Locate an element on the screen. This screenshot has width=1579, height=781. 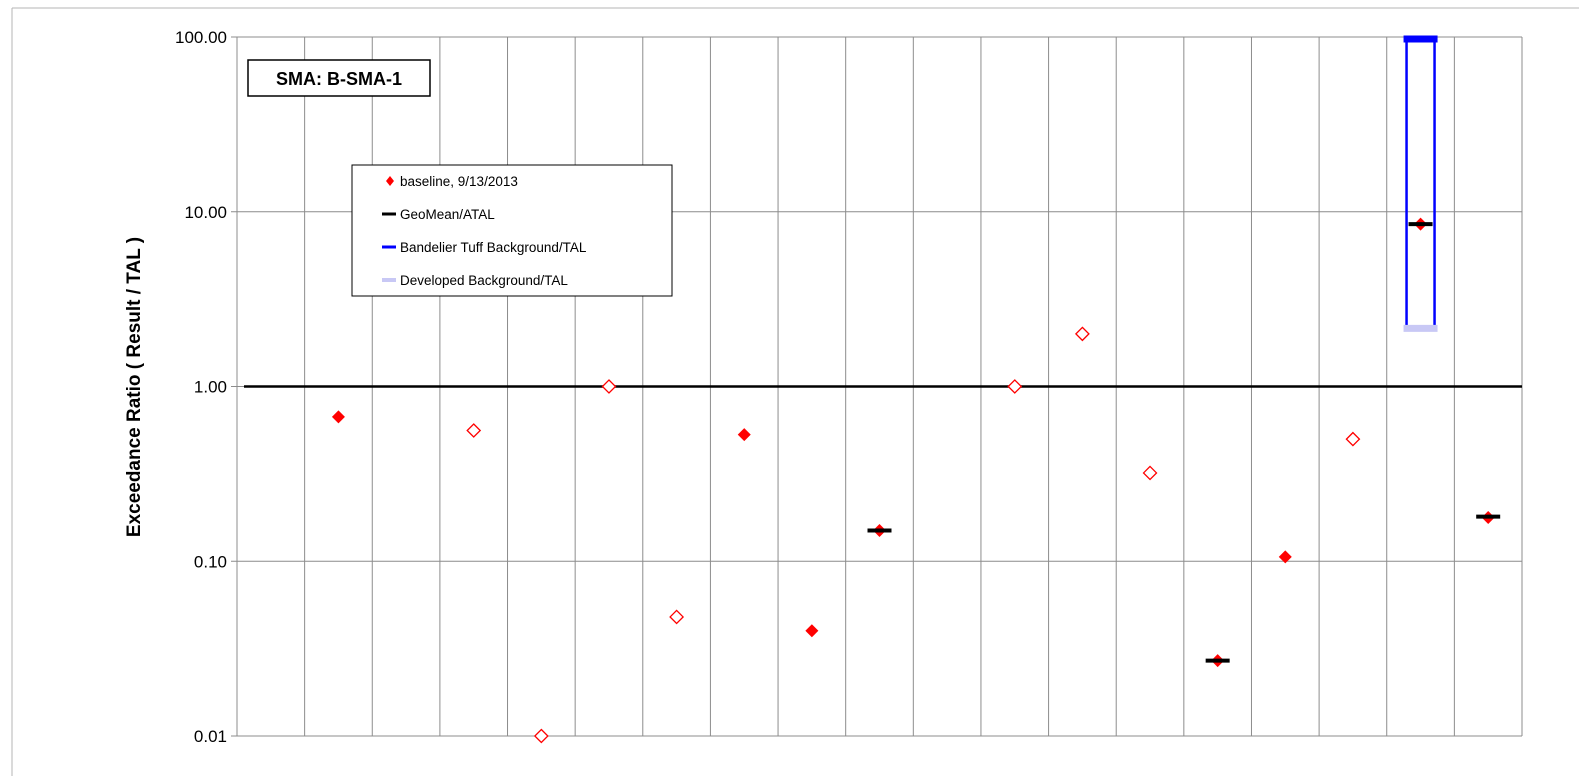
legend-item-bandelier: Bandelier Tuff Background/TAL is located at coordinates (484, 247).